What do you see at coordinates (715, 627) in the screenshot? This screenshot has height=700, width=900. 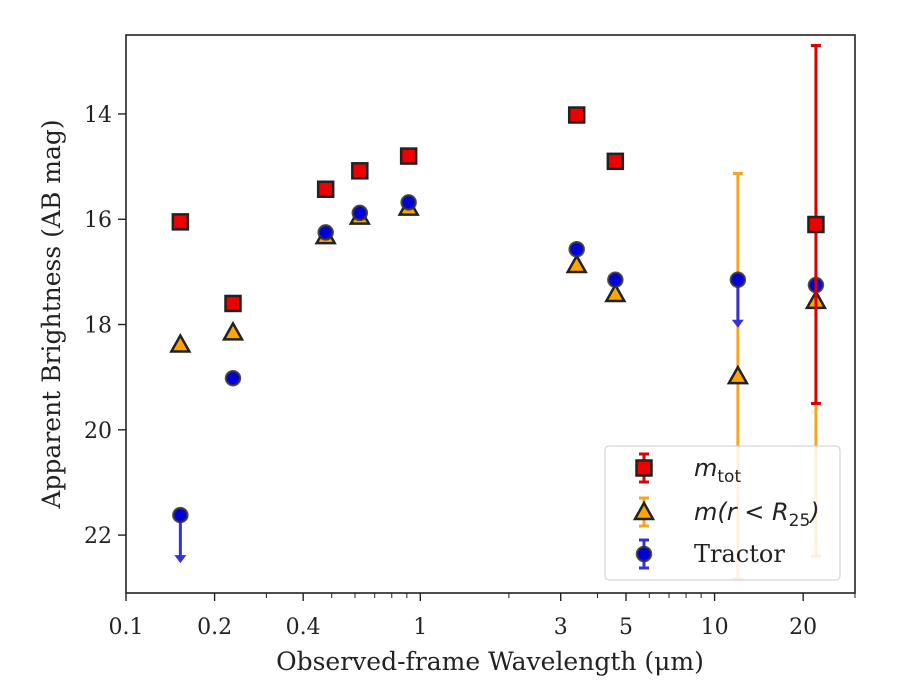 I see `x-tick-label: 10` at bounding box center [715, 627].